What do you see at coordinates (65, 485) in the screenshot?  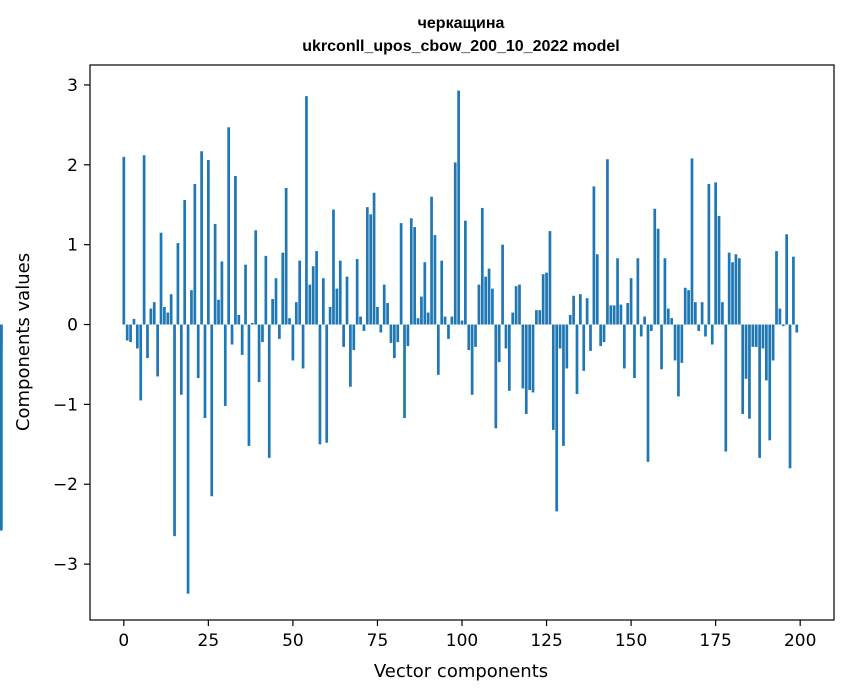 I see `y-tick-label: −2` at bounding box center [65, 485].